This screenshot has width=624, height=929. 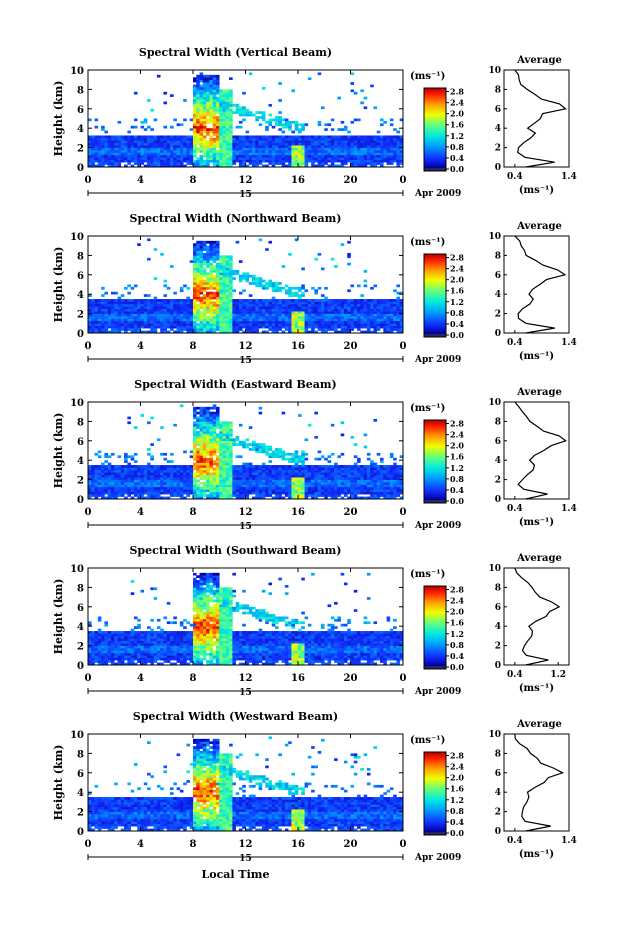 What do you see at coordinates (80, 256) in the screenshot?
I see `y-tick-label: 8` at bounding box center [80, 256].